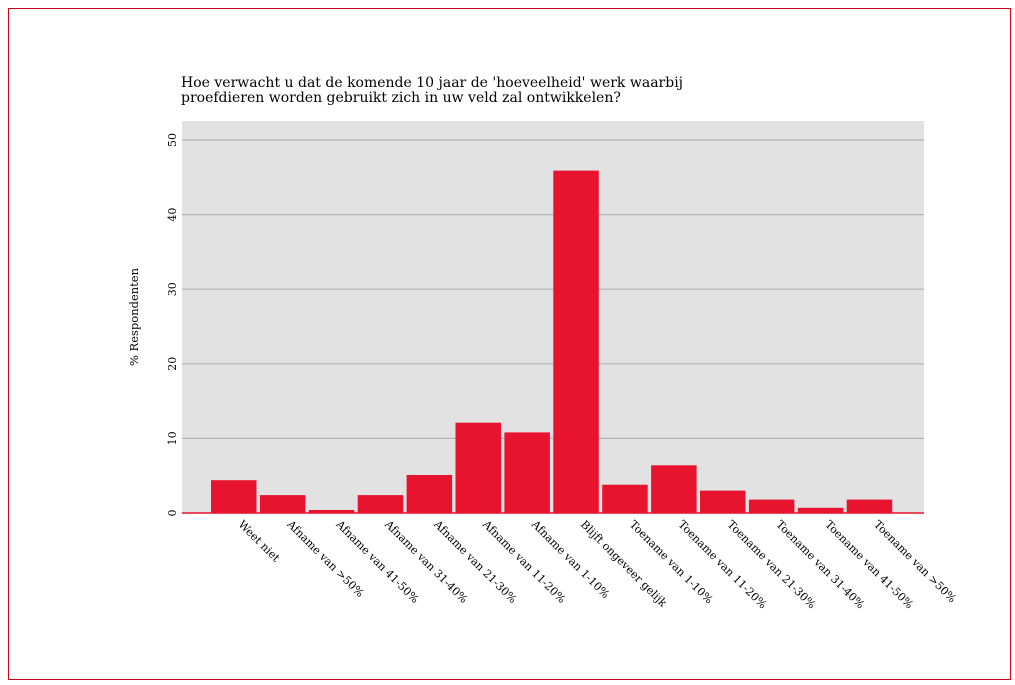  I want to click on x-tick-label: Afname van 21-30%, so click(475, 561).